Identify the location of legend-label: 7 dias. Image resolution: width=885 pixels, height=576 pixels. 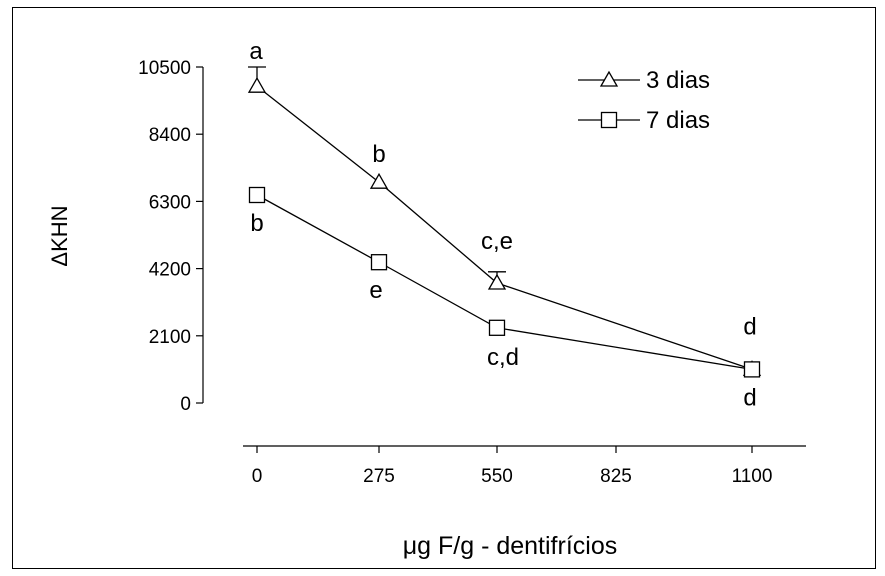
(678, 120).